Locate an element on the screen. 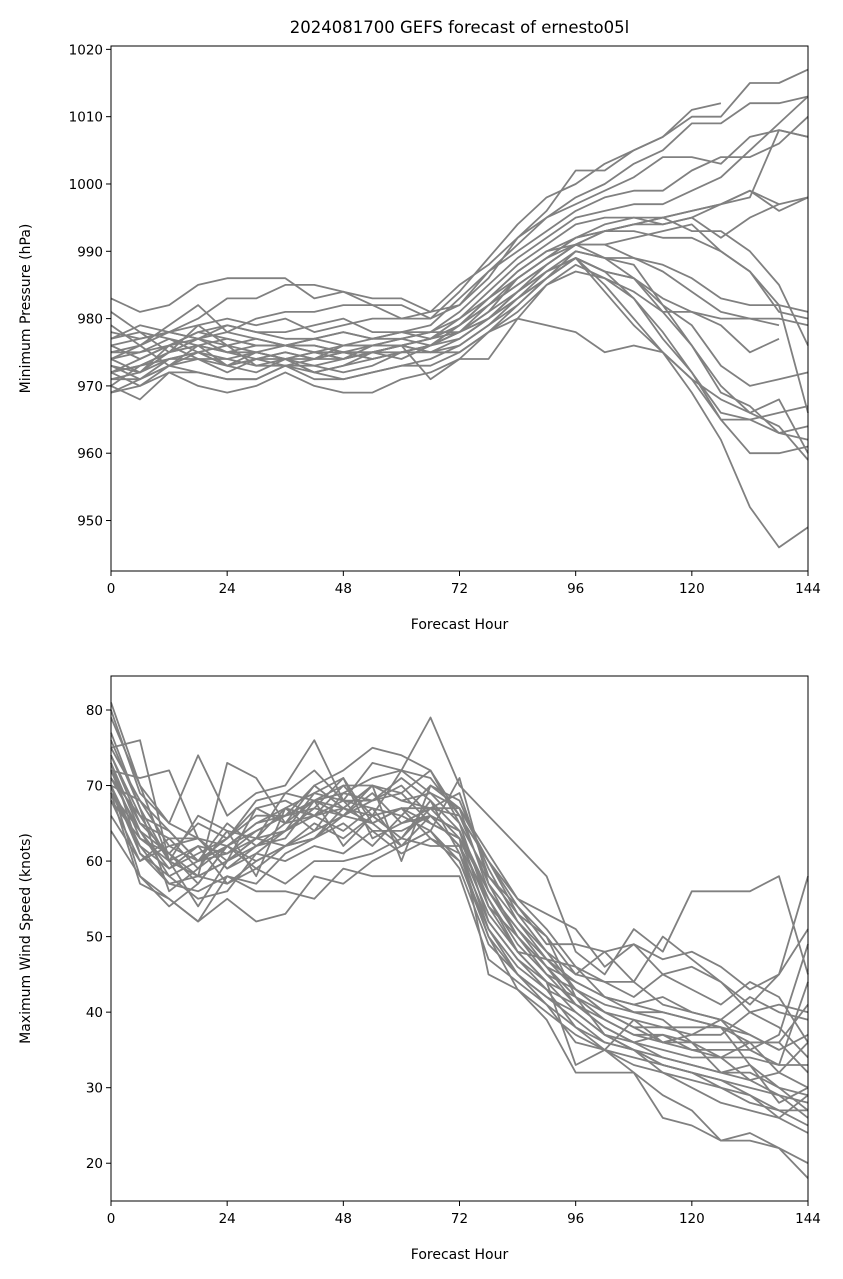 The width and height of the screenshot is (843, 1279). pressure-x-tick-label: 48 is located at coordinates (343, 589).